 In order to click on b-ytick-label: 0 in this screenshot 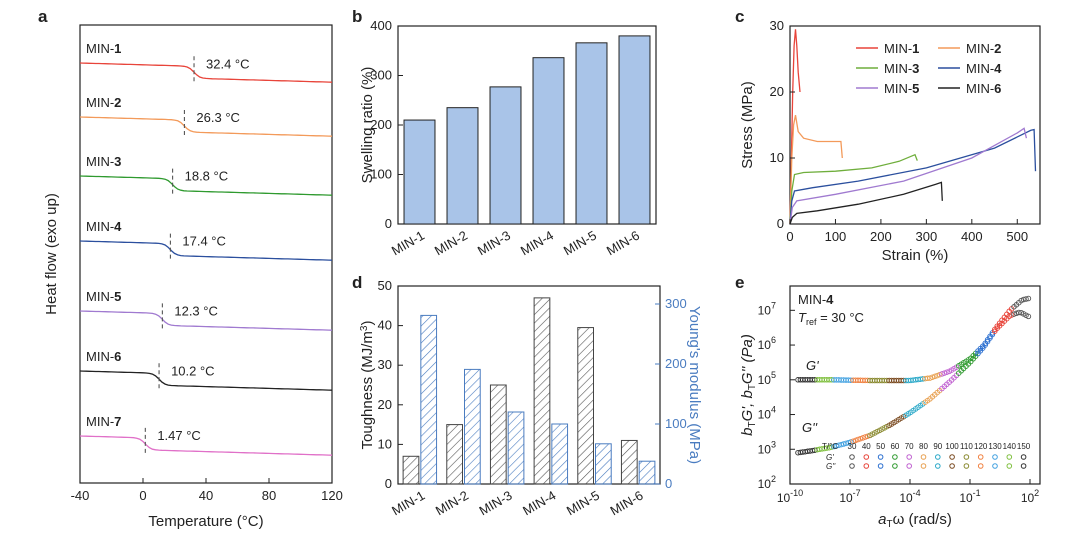, I will do `click(388, 223)`.